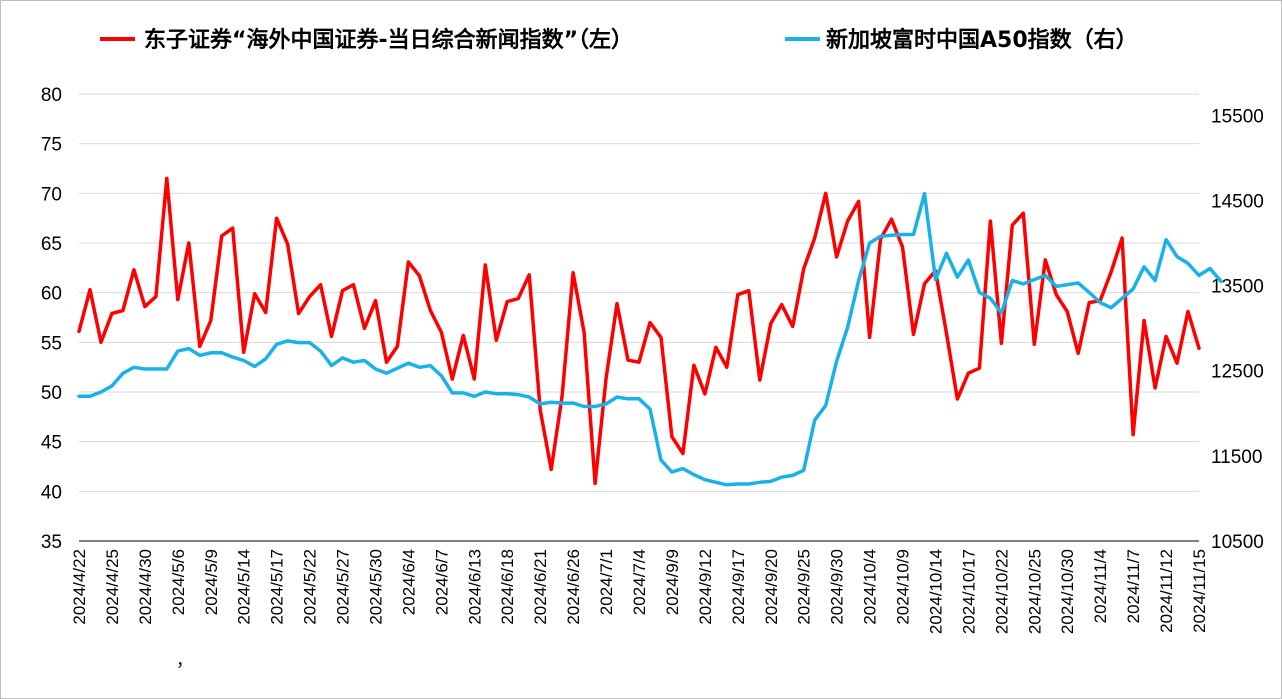 This screenshot has height=699, width=1282. I want to click on x-tick-label: 2024/7/4, so click(639, 582).